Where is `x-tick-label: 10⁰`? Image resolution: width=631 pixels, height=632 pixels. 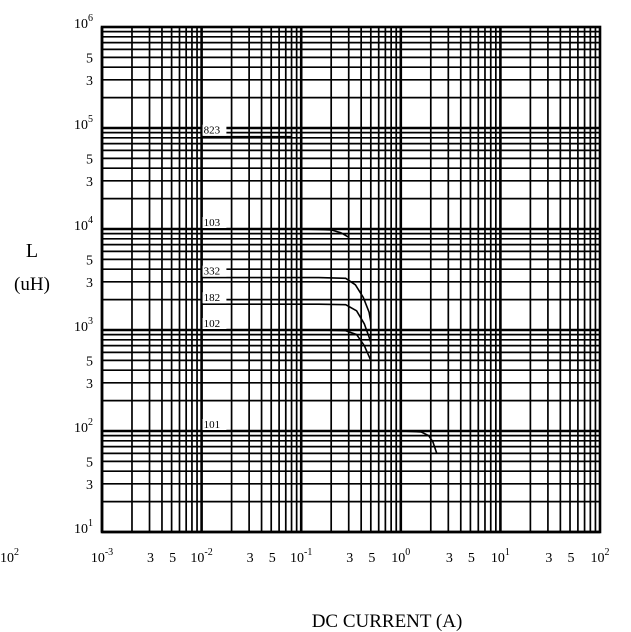
x-tick-label: 10⁰ is located at coordinates (400, 556).